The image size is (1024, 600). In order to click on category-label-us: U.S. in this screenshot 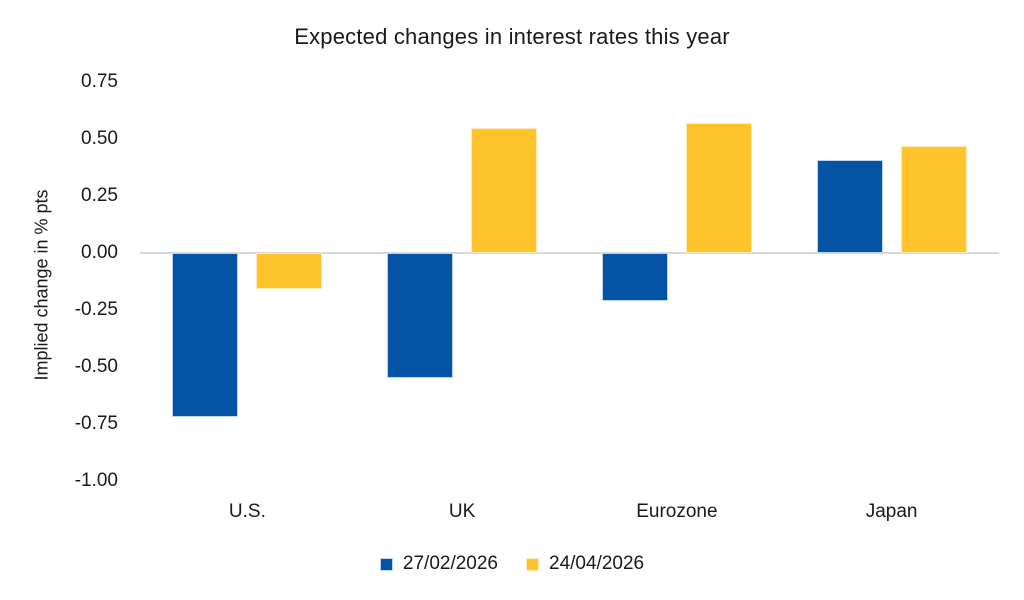, I will do `click(247, 511)`.